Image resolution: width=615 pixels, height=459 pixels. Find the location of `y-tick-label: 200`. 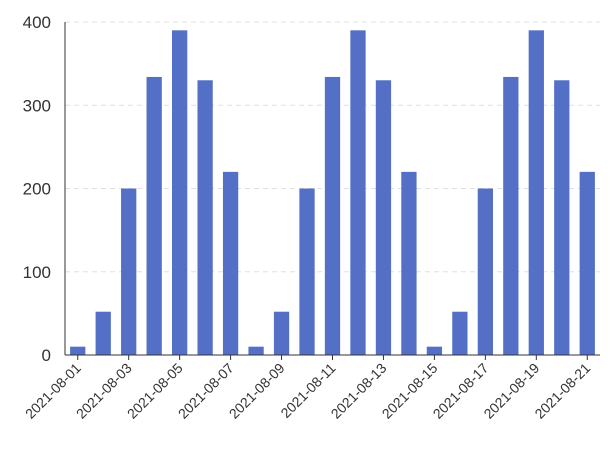

y-tick-label: 200 is located at coordinates (37, 189).